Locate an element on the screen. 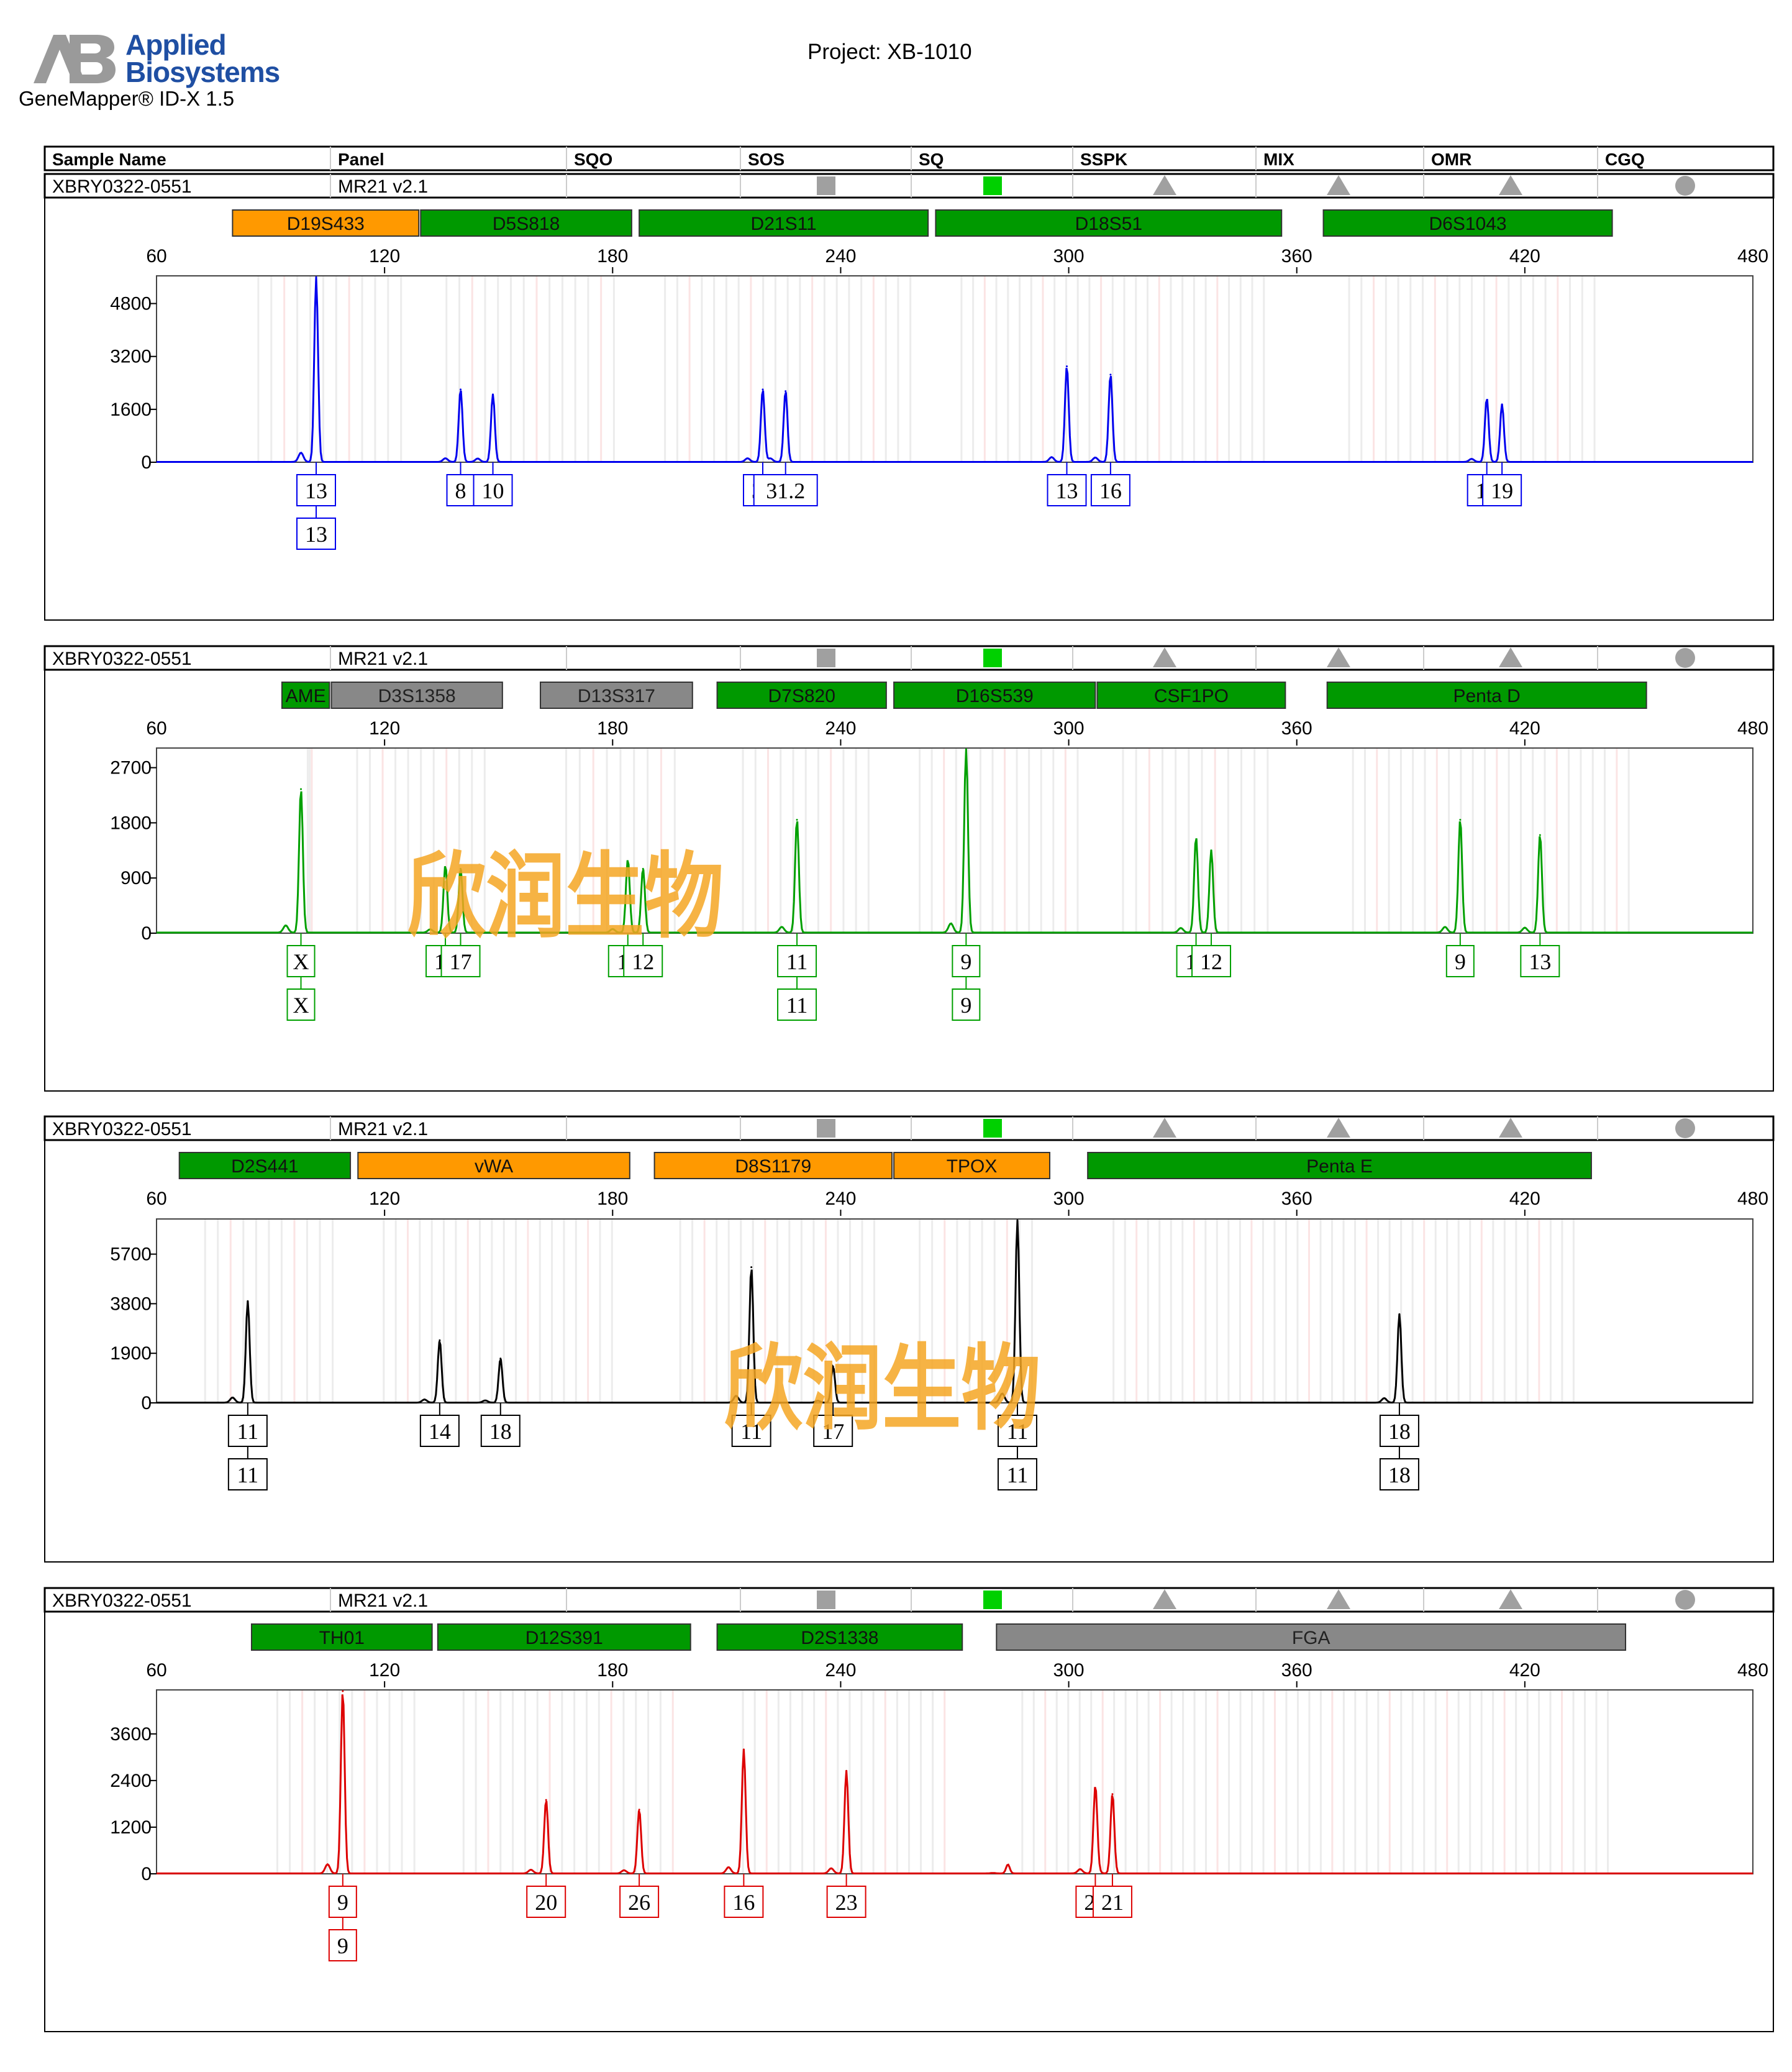 This screenshot has height=2072, width=1792. logo-line-1: Applied is located at coordinates (176, 45).